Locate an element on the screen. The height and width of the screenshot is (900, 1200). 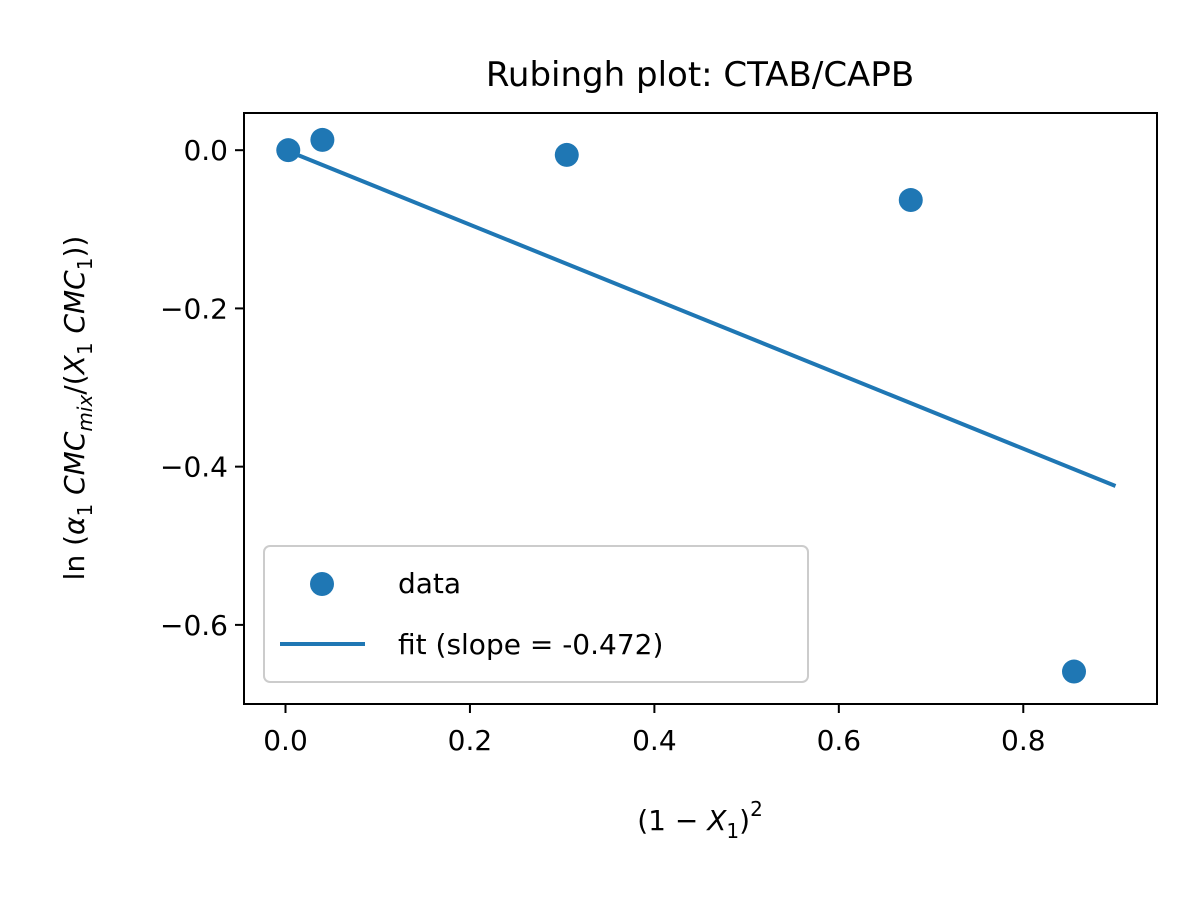
legend-marker-data is located at coordinates (322, 584).